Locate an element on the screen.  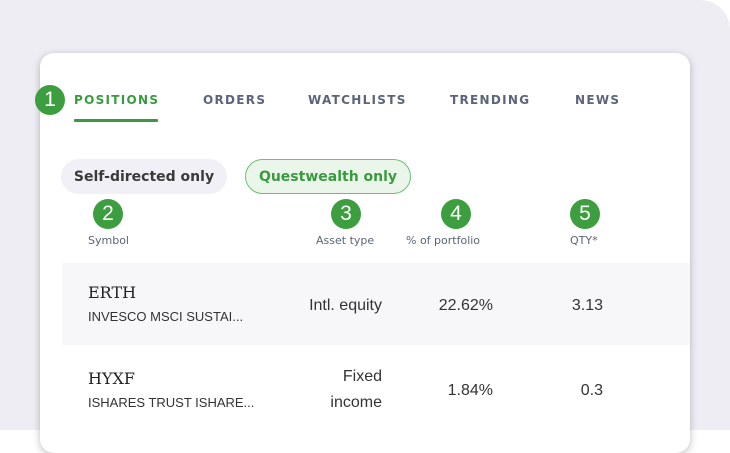
qty: 3.13 is located at coordinates (587, 305).